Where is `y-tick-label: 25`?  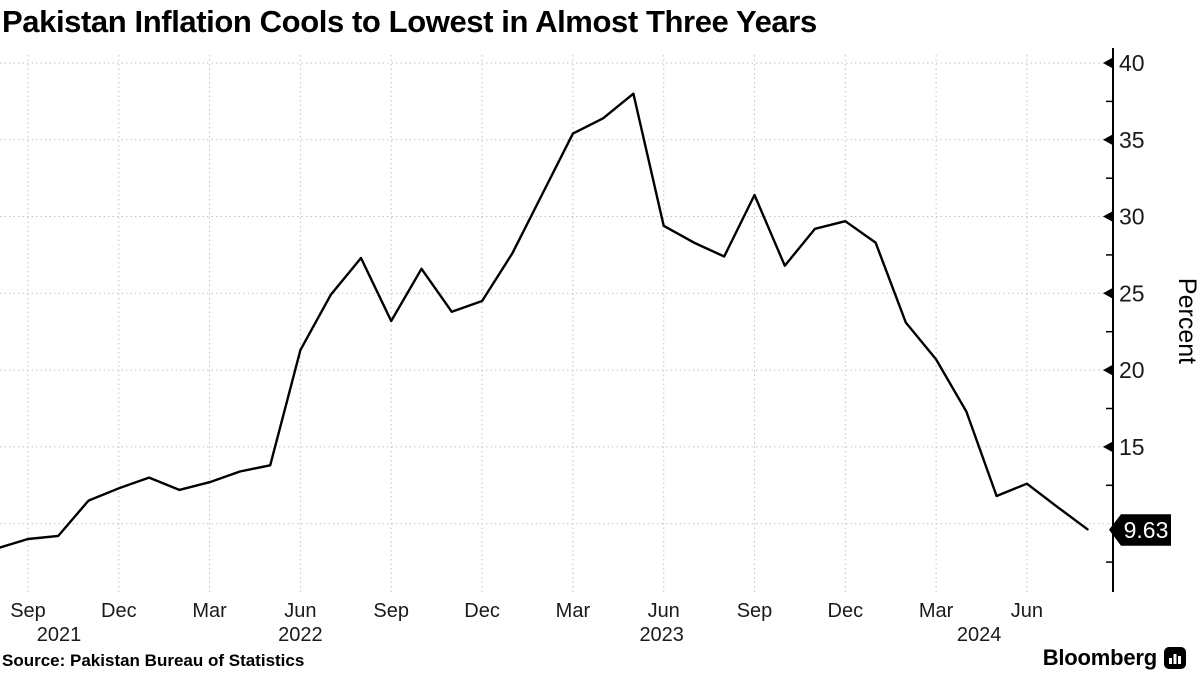 y-tick-label: 25 is located at coordinates (1132, 293).